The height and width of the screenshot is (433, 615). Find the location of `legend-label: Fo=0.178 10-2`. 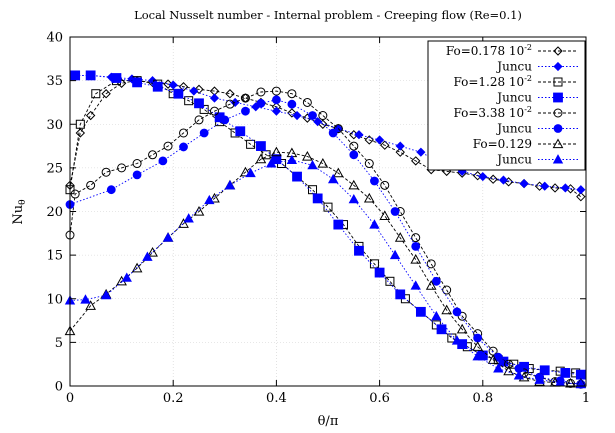

legend-label: Fo=0.178 10-2 is located at coordinates (489, 50).